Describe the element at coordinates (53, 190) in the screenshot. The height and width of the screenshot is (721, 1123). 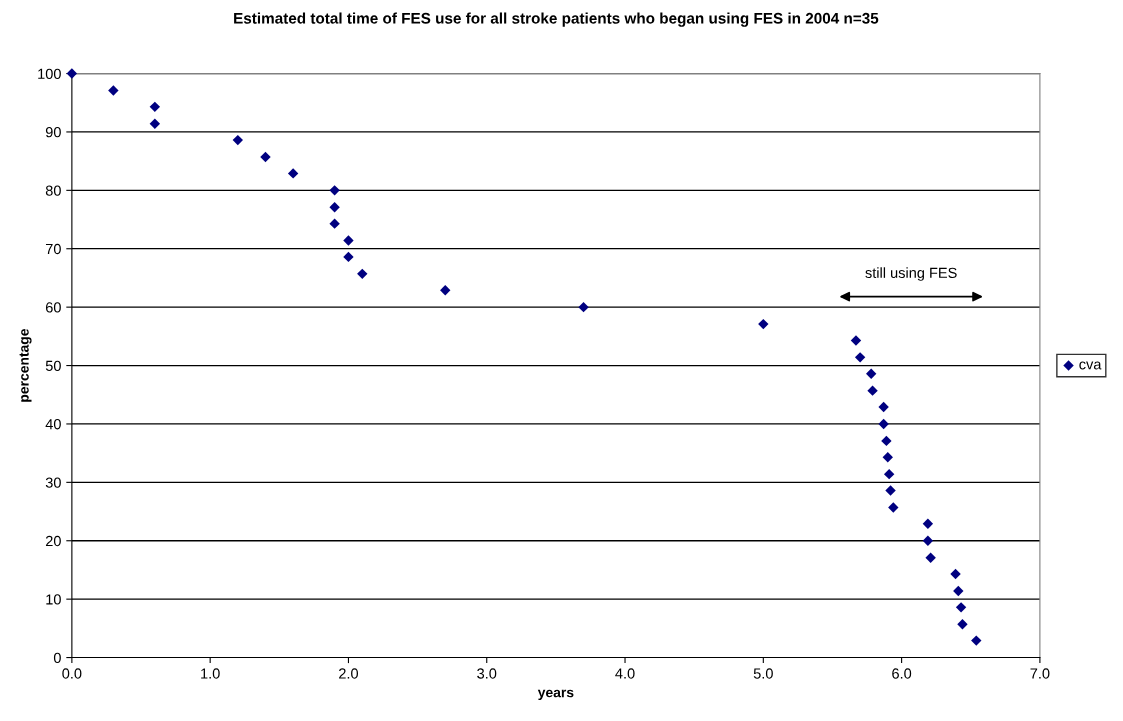
I see `y-tick-label: 80` at that location.